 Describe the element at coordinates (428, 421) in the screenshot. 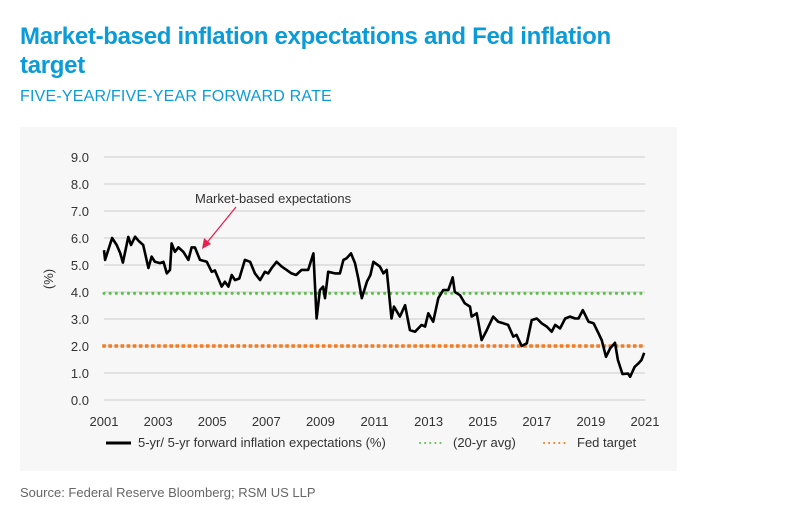

I see `x-tick-label: 2013` at that location.